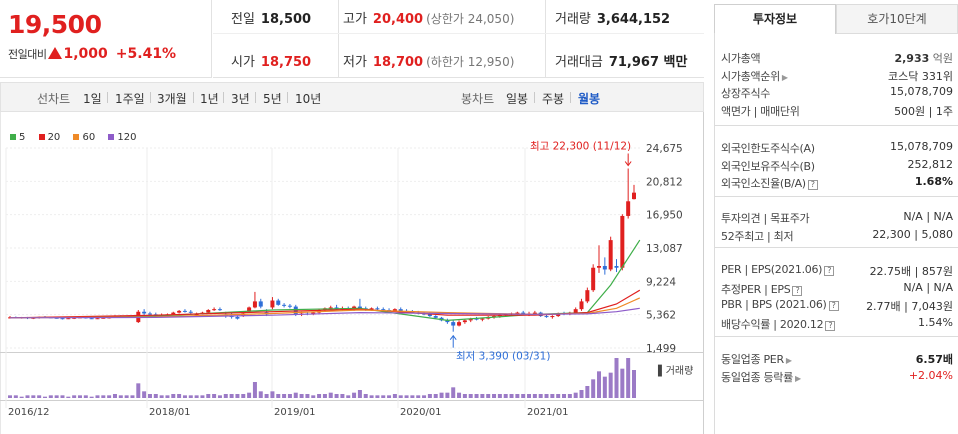 This screenshot has height=434, width=958. Describe the element at coordinates (130, 99) in the screenshot. I see `period-1w: 1주일` at that location.